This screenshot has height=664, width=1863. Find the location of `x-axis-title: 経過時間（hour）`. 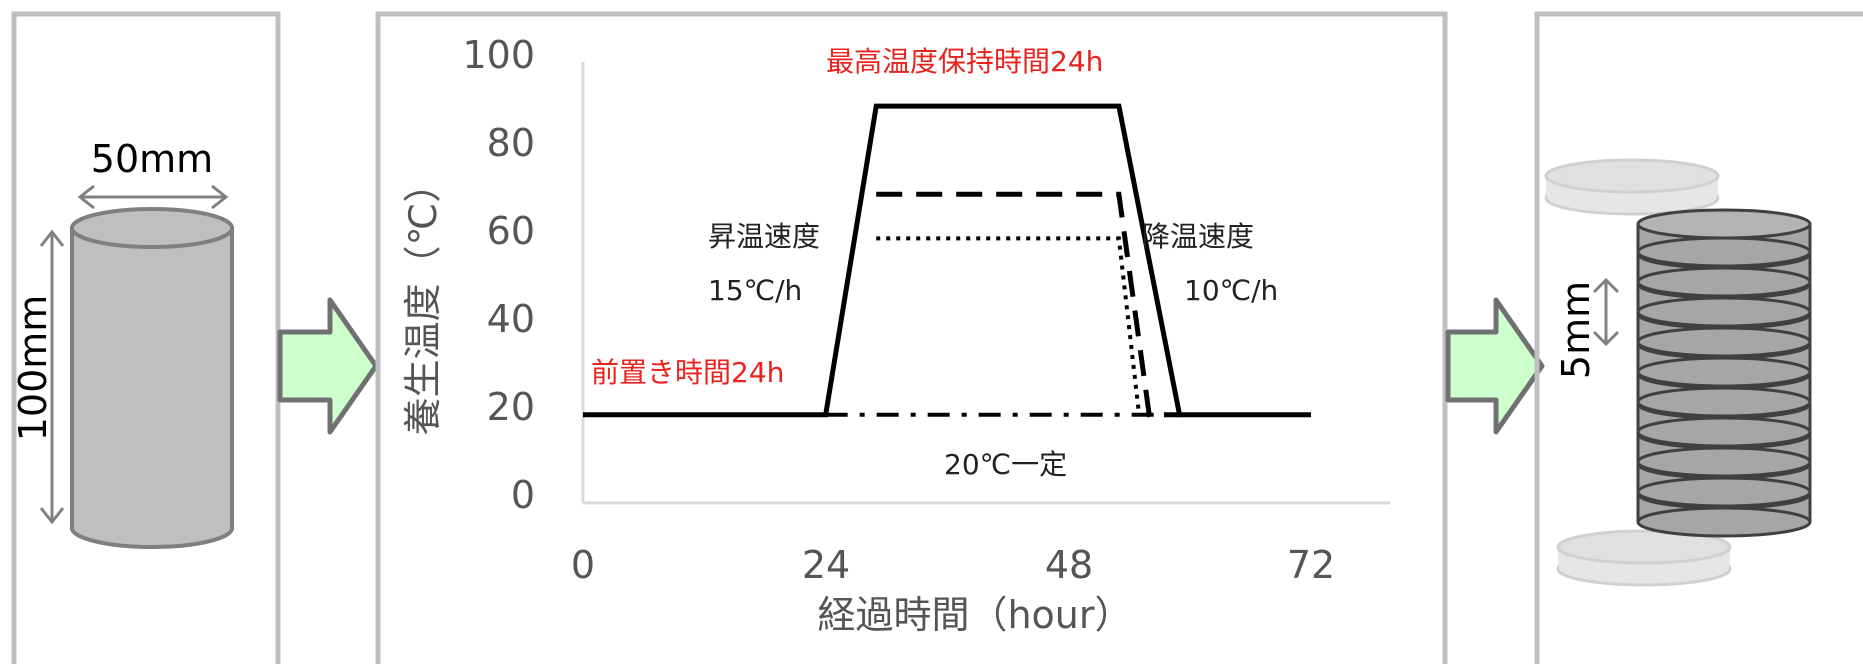

x-axis-title: 経過時間（hour） is located at coordinates (974, 615).